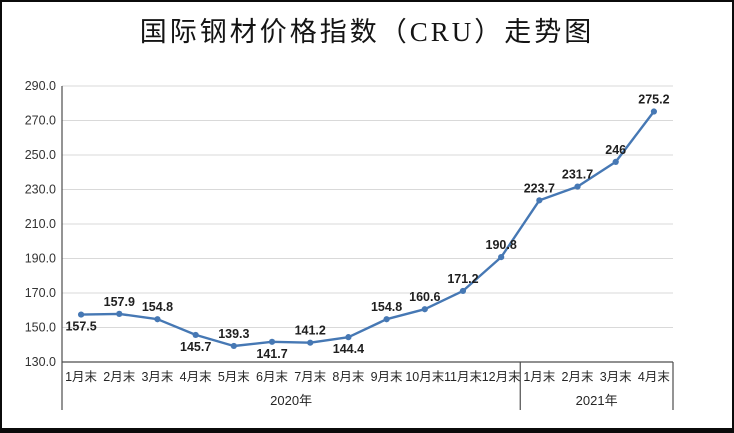  Describe the element at coordinates (463, 377) in the screenshot. I see `x-axis-month-label: 11月末` at that location.